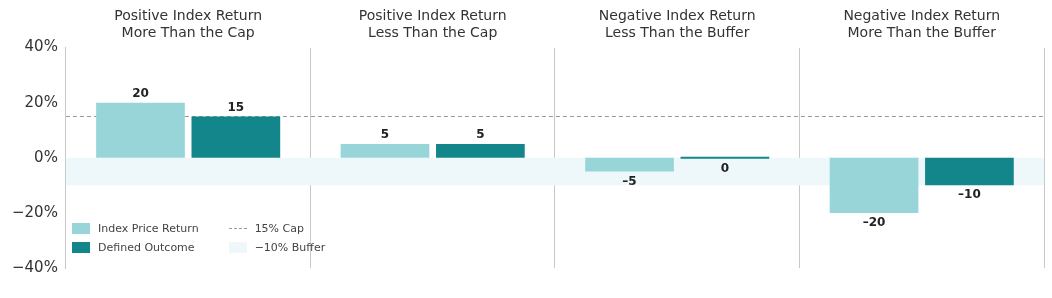  What do you see at coordinates (290, 247) in the screenshot?
I see `legend-label: −10% Buffer` at bounding box center [290, 247].